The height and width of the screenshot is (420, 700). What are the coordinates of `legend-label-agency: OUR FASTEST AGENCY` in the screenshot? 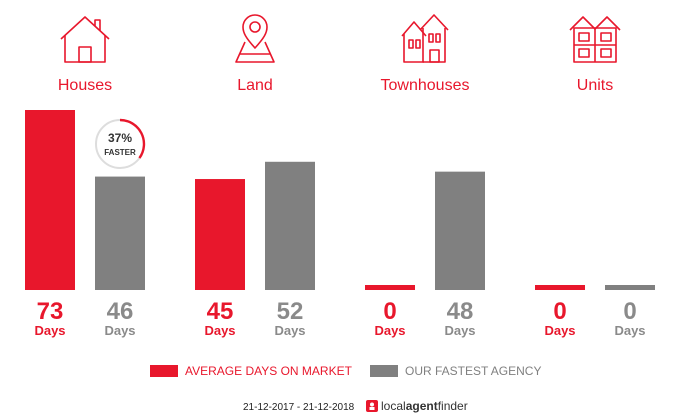 It's located at (473, 371).